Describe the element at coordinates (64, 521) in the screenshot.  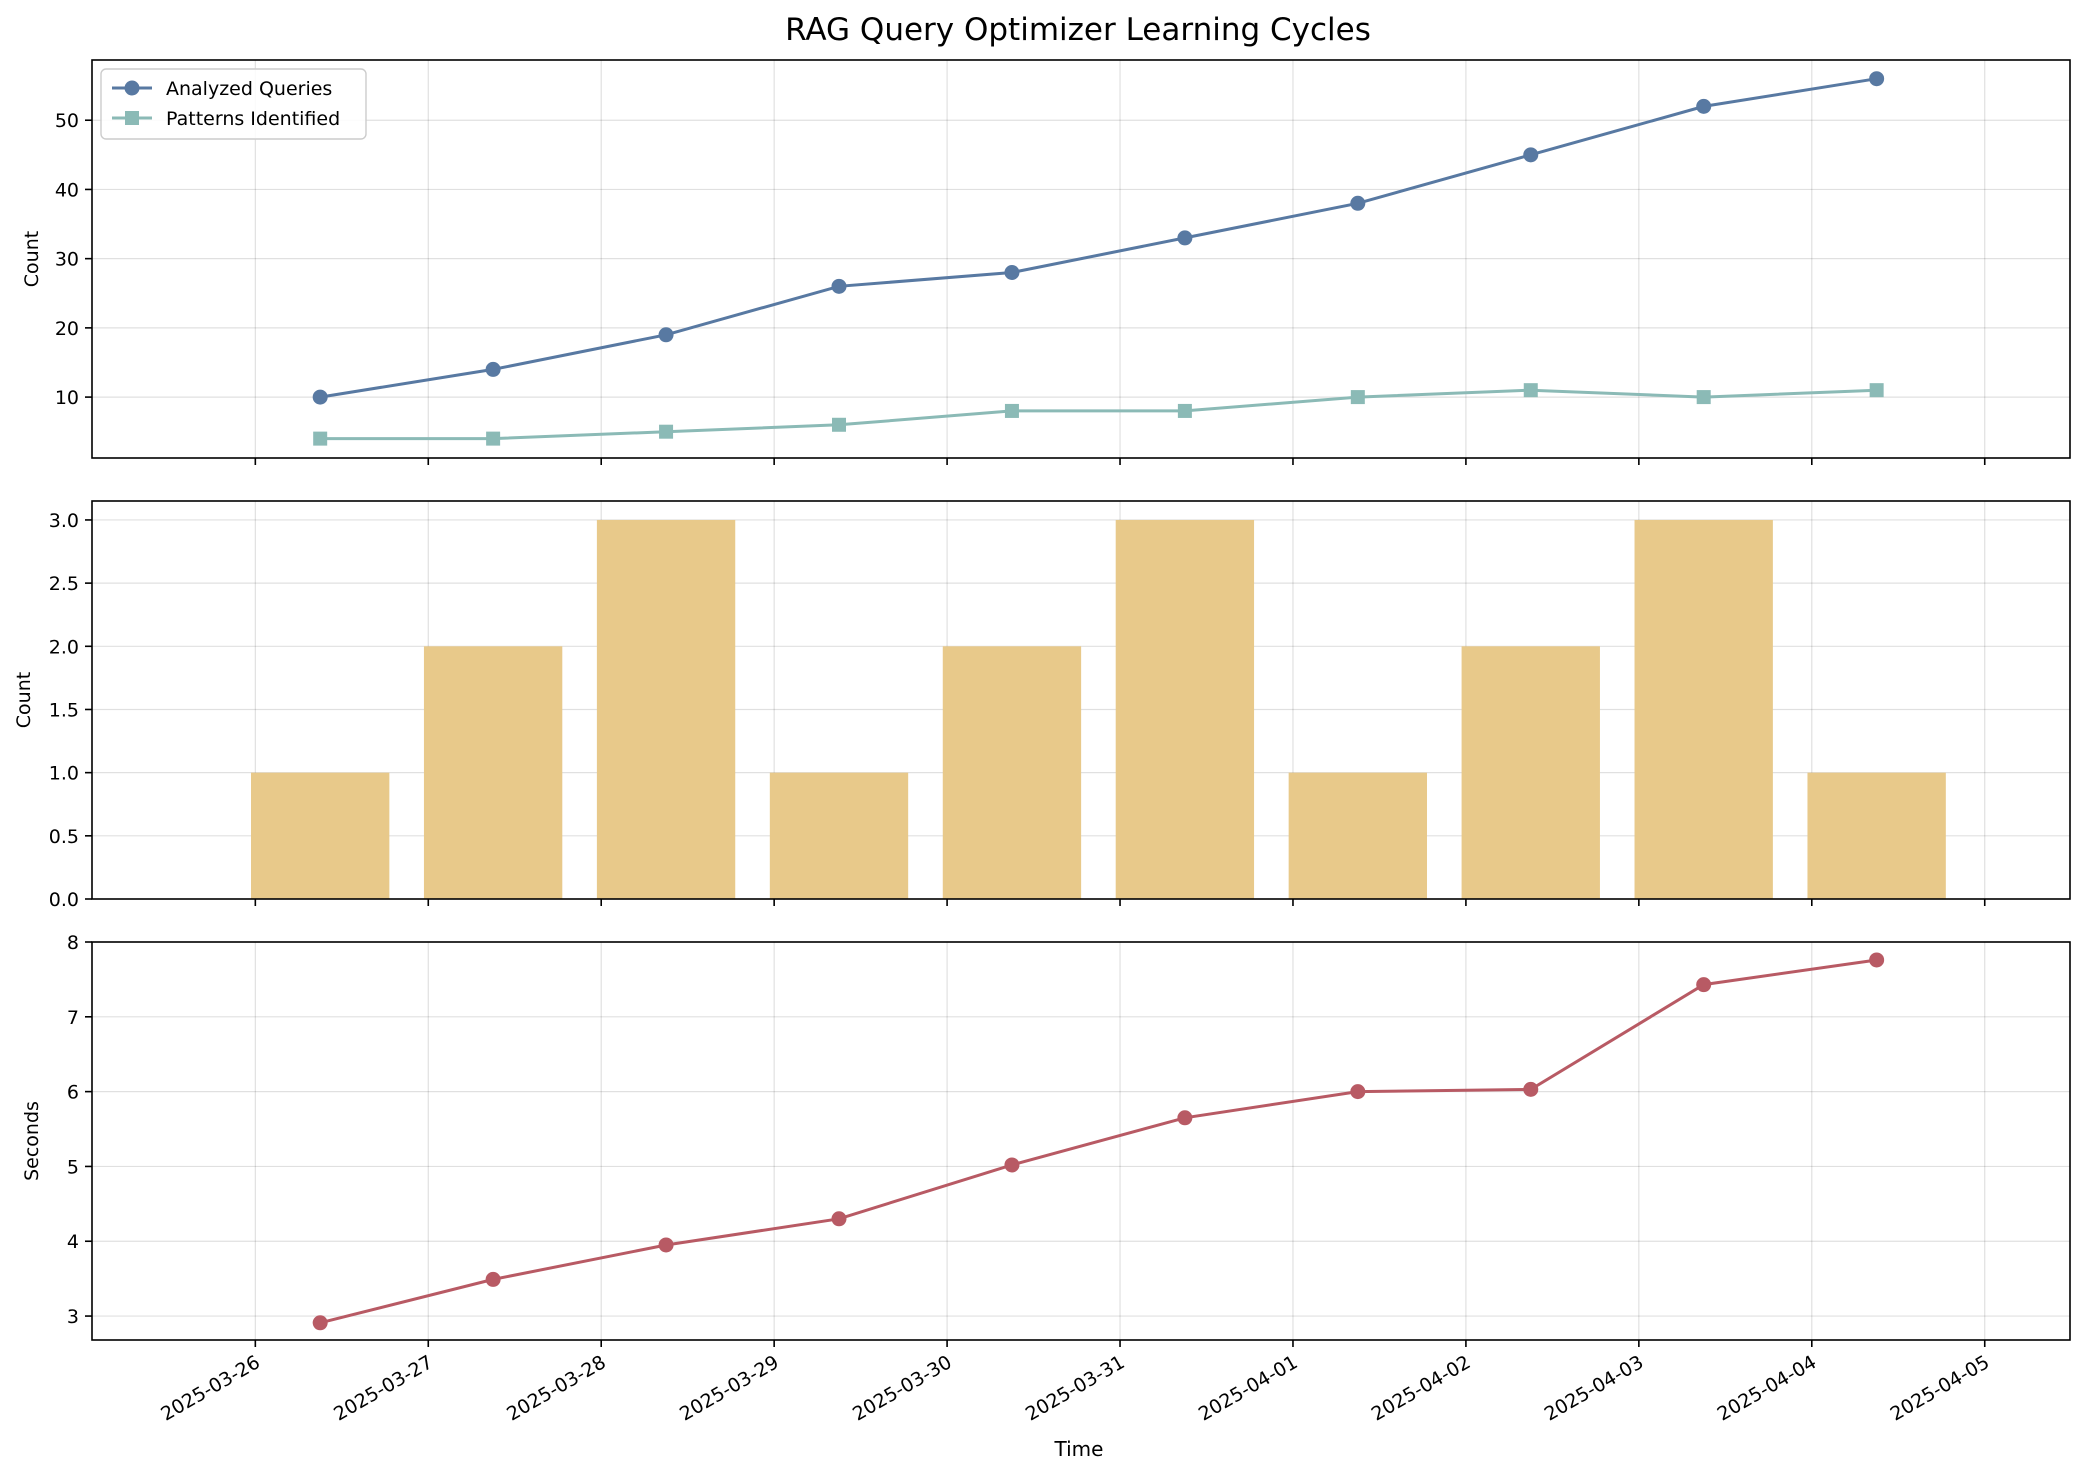
I see `y-tick-label: 3.0` at that location.